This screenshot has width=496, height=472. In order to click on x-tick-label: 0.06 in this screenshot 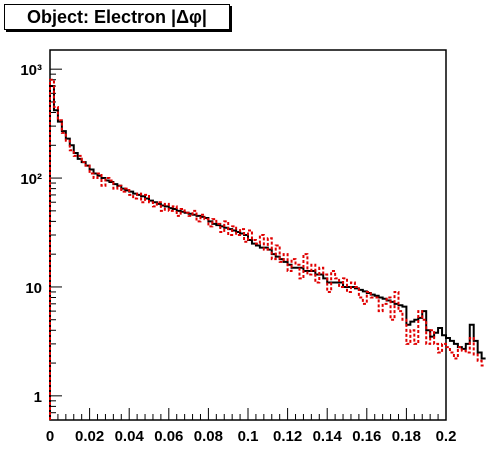, I will do `click(168, 436)`.